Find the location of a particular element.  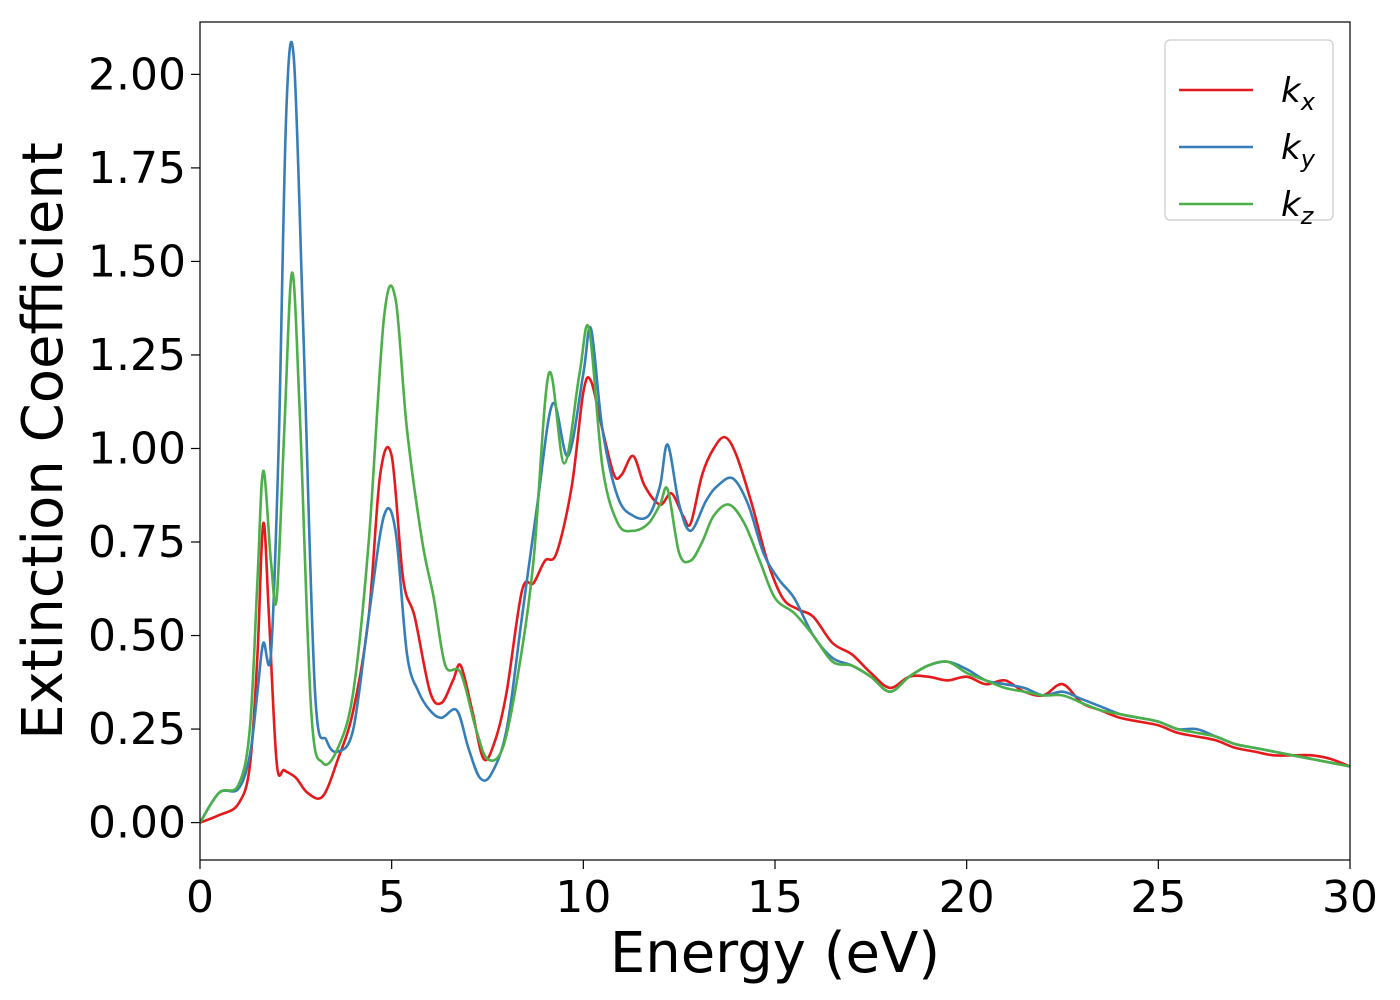

x-axis-title: Energy (eV) is located at coordinates (775, 953).